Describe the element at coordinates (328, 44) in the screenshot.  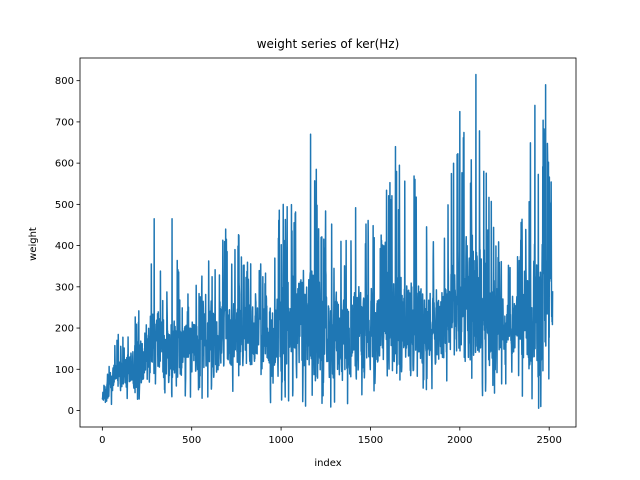
I see `chart-title: weight series of ker(Hz)` at that location.